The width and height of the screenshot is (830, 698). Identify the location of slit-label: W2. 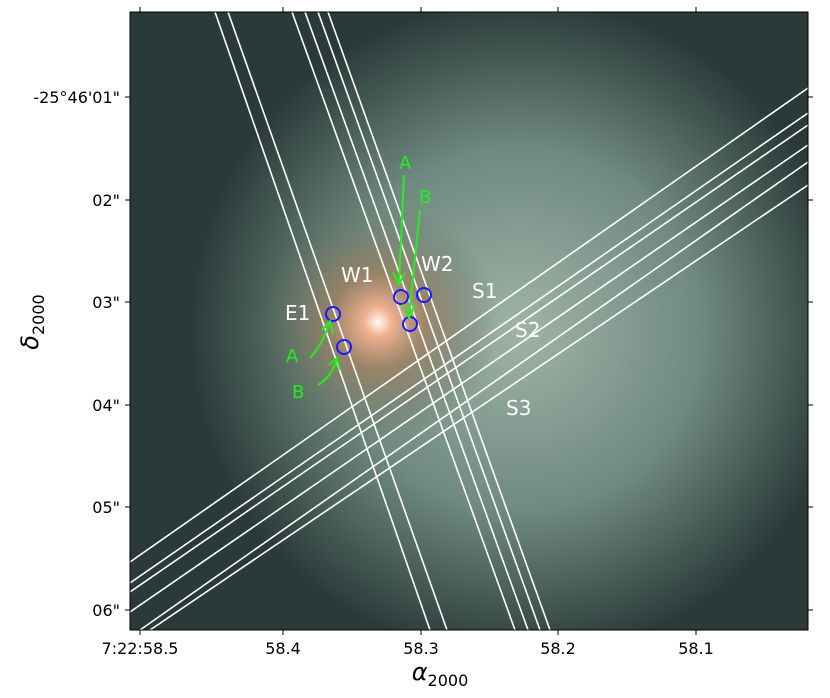
(437, 264).